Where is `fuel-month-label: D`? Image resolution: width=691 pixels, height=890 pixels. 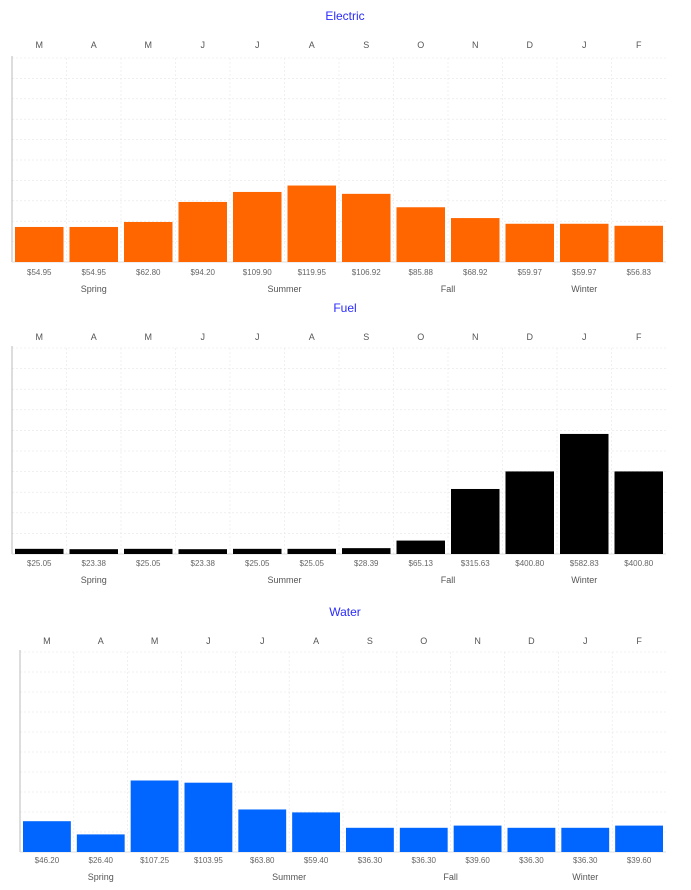 fuel-month-label: D is located at coordinates (530, 337).